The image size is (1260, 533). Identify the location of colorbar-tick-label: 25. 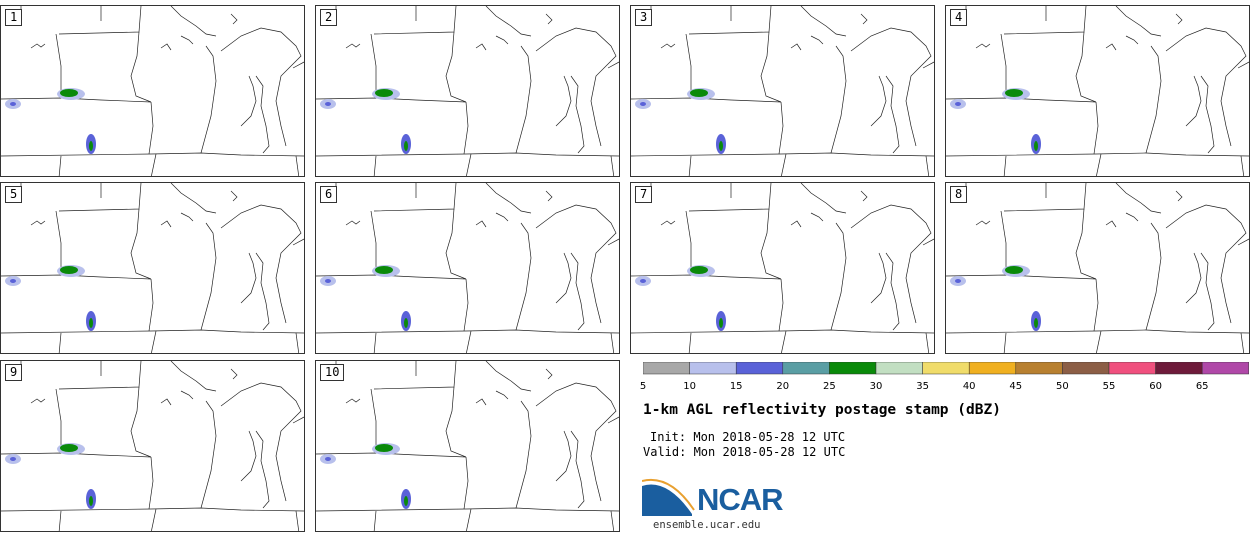
(829, 386).